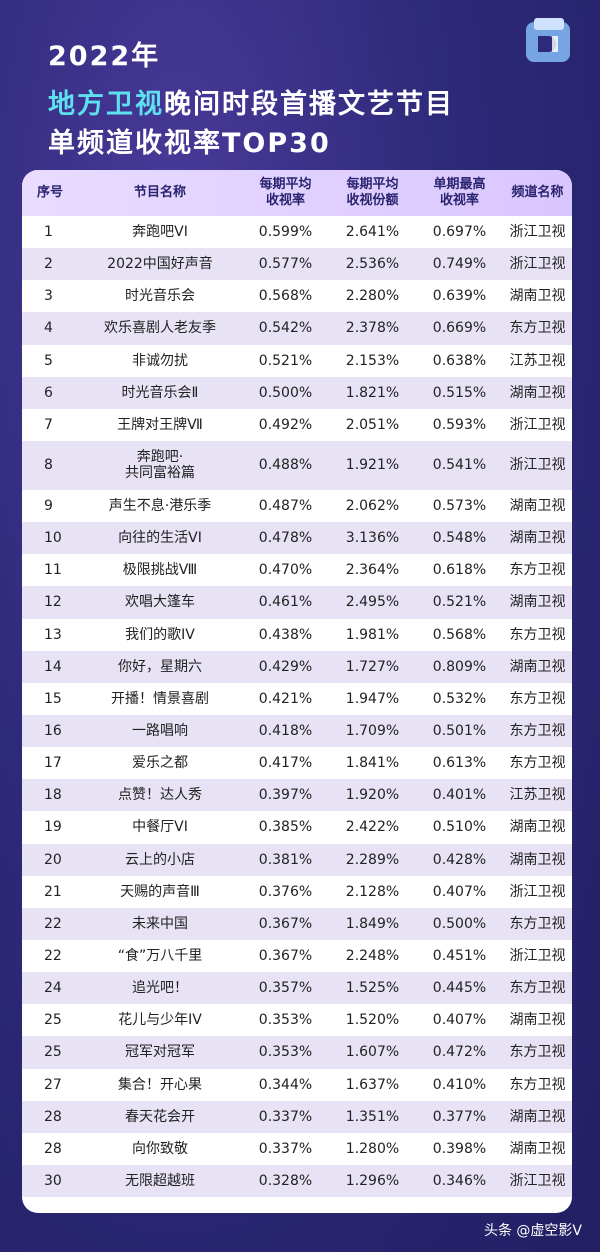  Describe the element at coordinates (297, 264) in the screenshot. I see `table-row: 2 2022中国好声音 0.577% 2.536% 0.749% 浙江卫视` at that location.